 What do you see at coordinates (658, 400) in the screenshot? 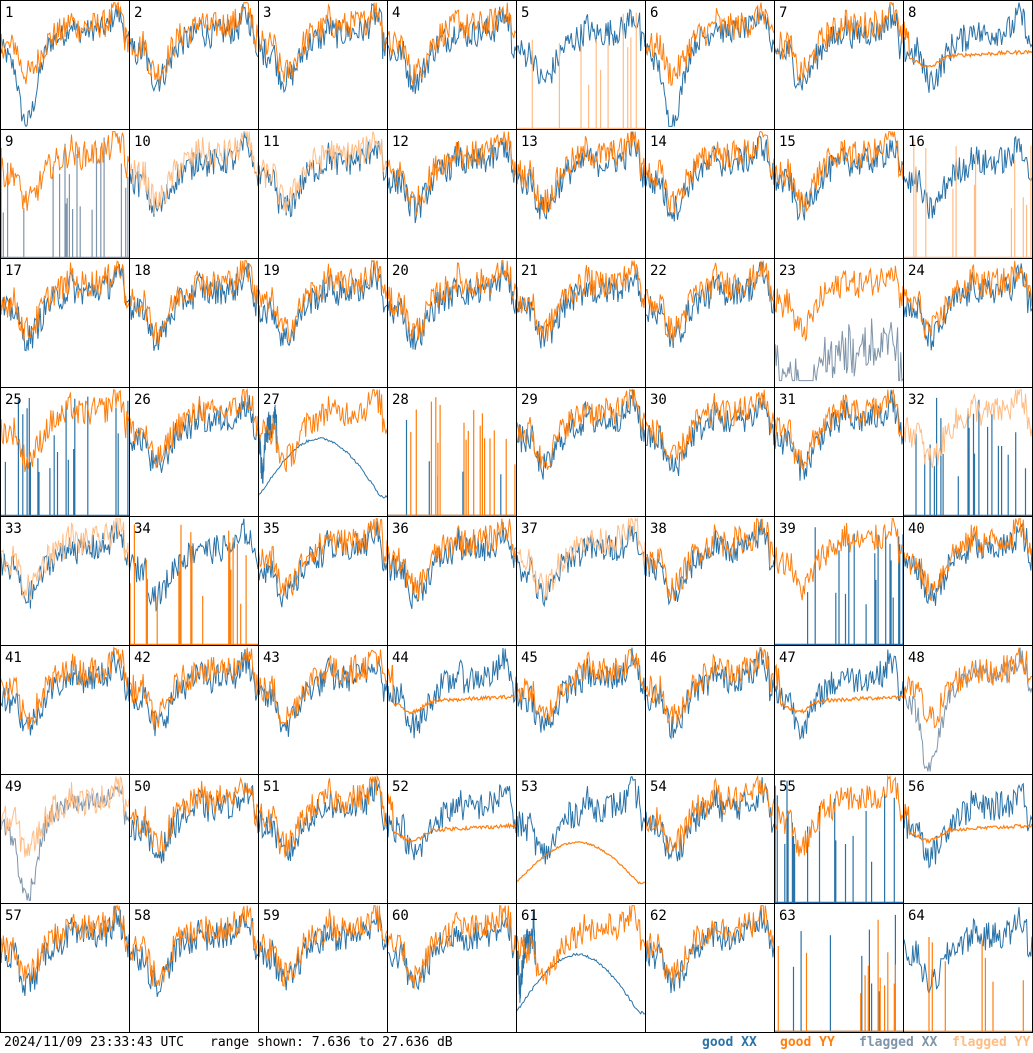
I see `panel-label: 30` at bounding box center [658, 400].